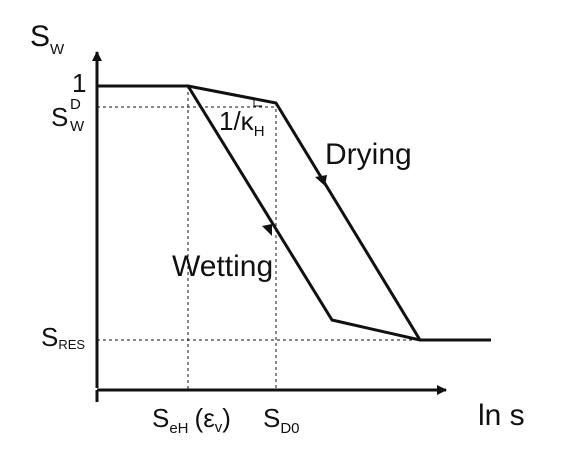  What do you see at coordinates (79, 83) in the screenshot?
I see `y-tick-one: 1` at bounding box center [79, 83].